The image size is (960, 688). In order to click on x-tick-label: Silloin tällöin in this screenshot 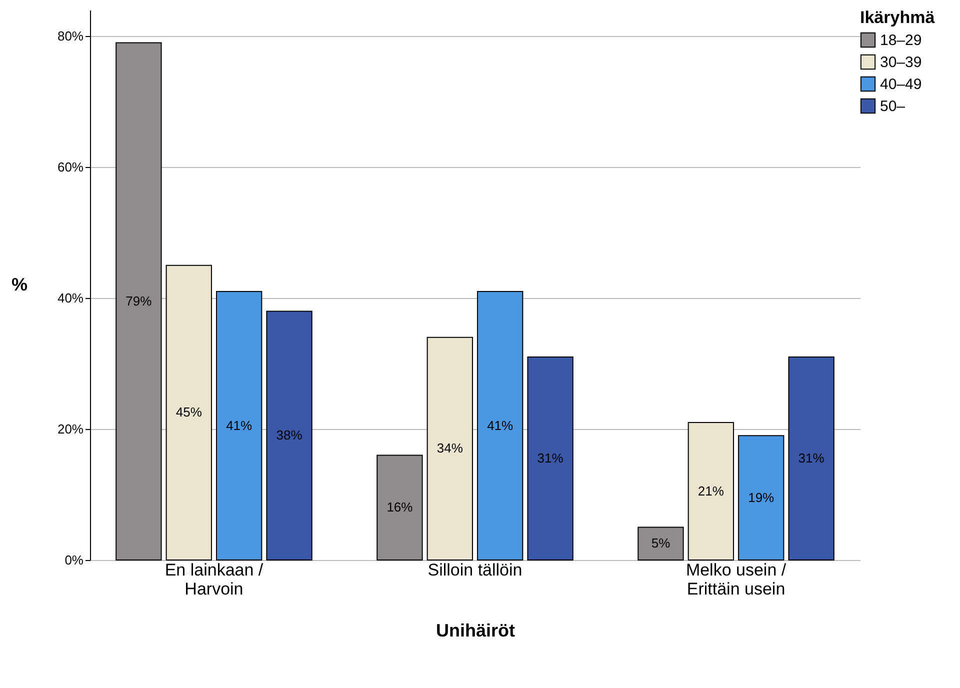, I will do `click(475, 570)`.